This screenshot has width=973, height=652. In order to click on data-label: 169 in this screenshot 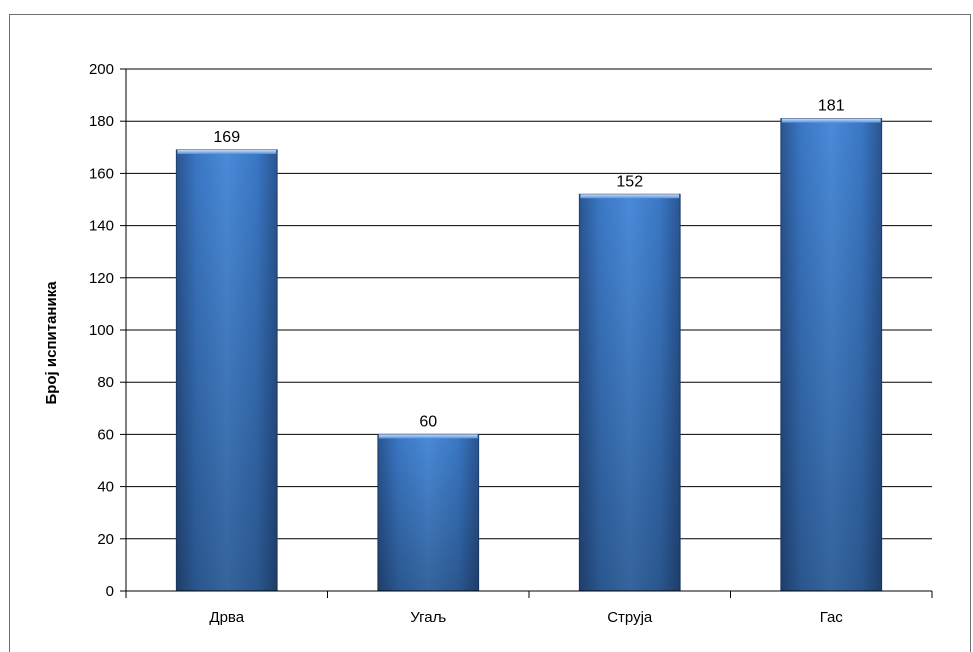, I will do `click(226, 137)`.